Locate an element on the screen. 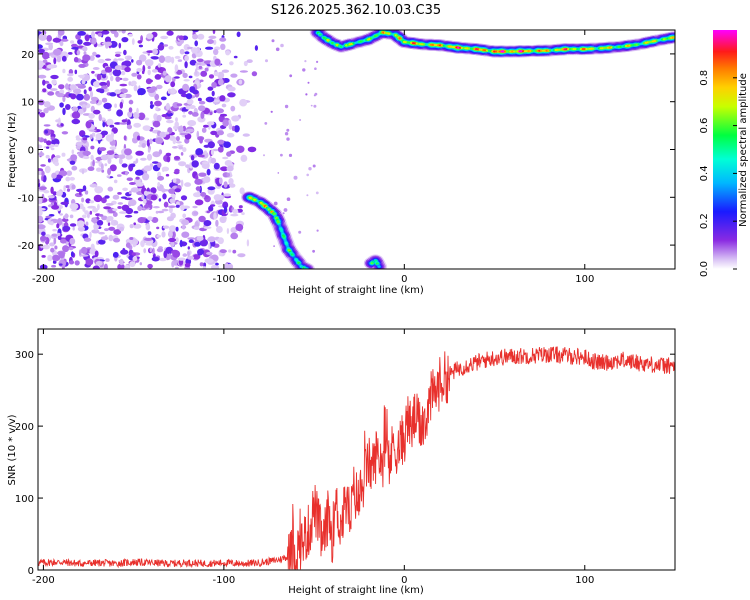 This screenshot has height=600, width=750. x-tick-label: 0 is located at coordinates (404, 279).